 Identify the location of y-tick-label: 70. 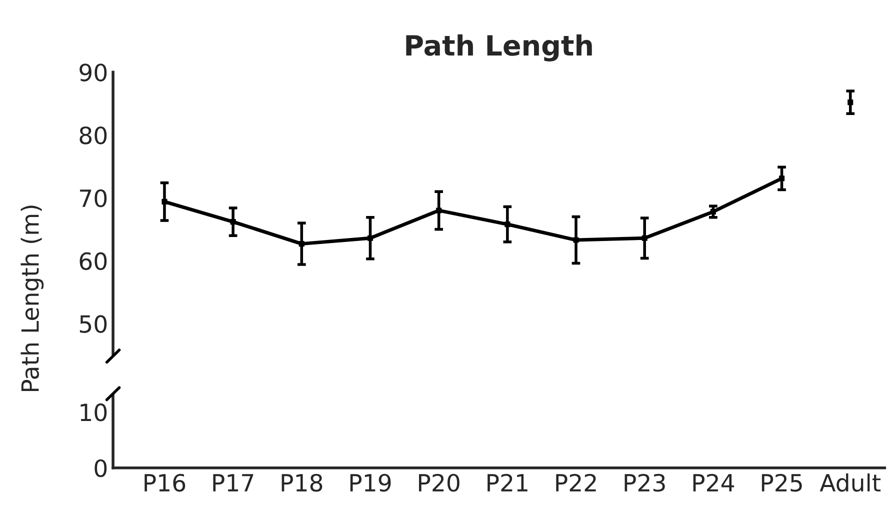
(93, 198).